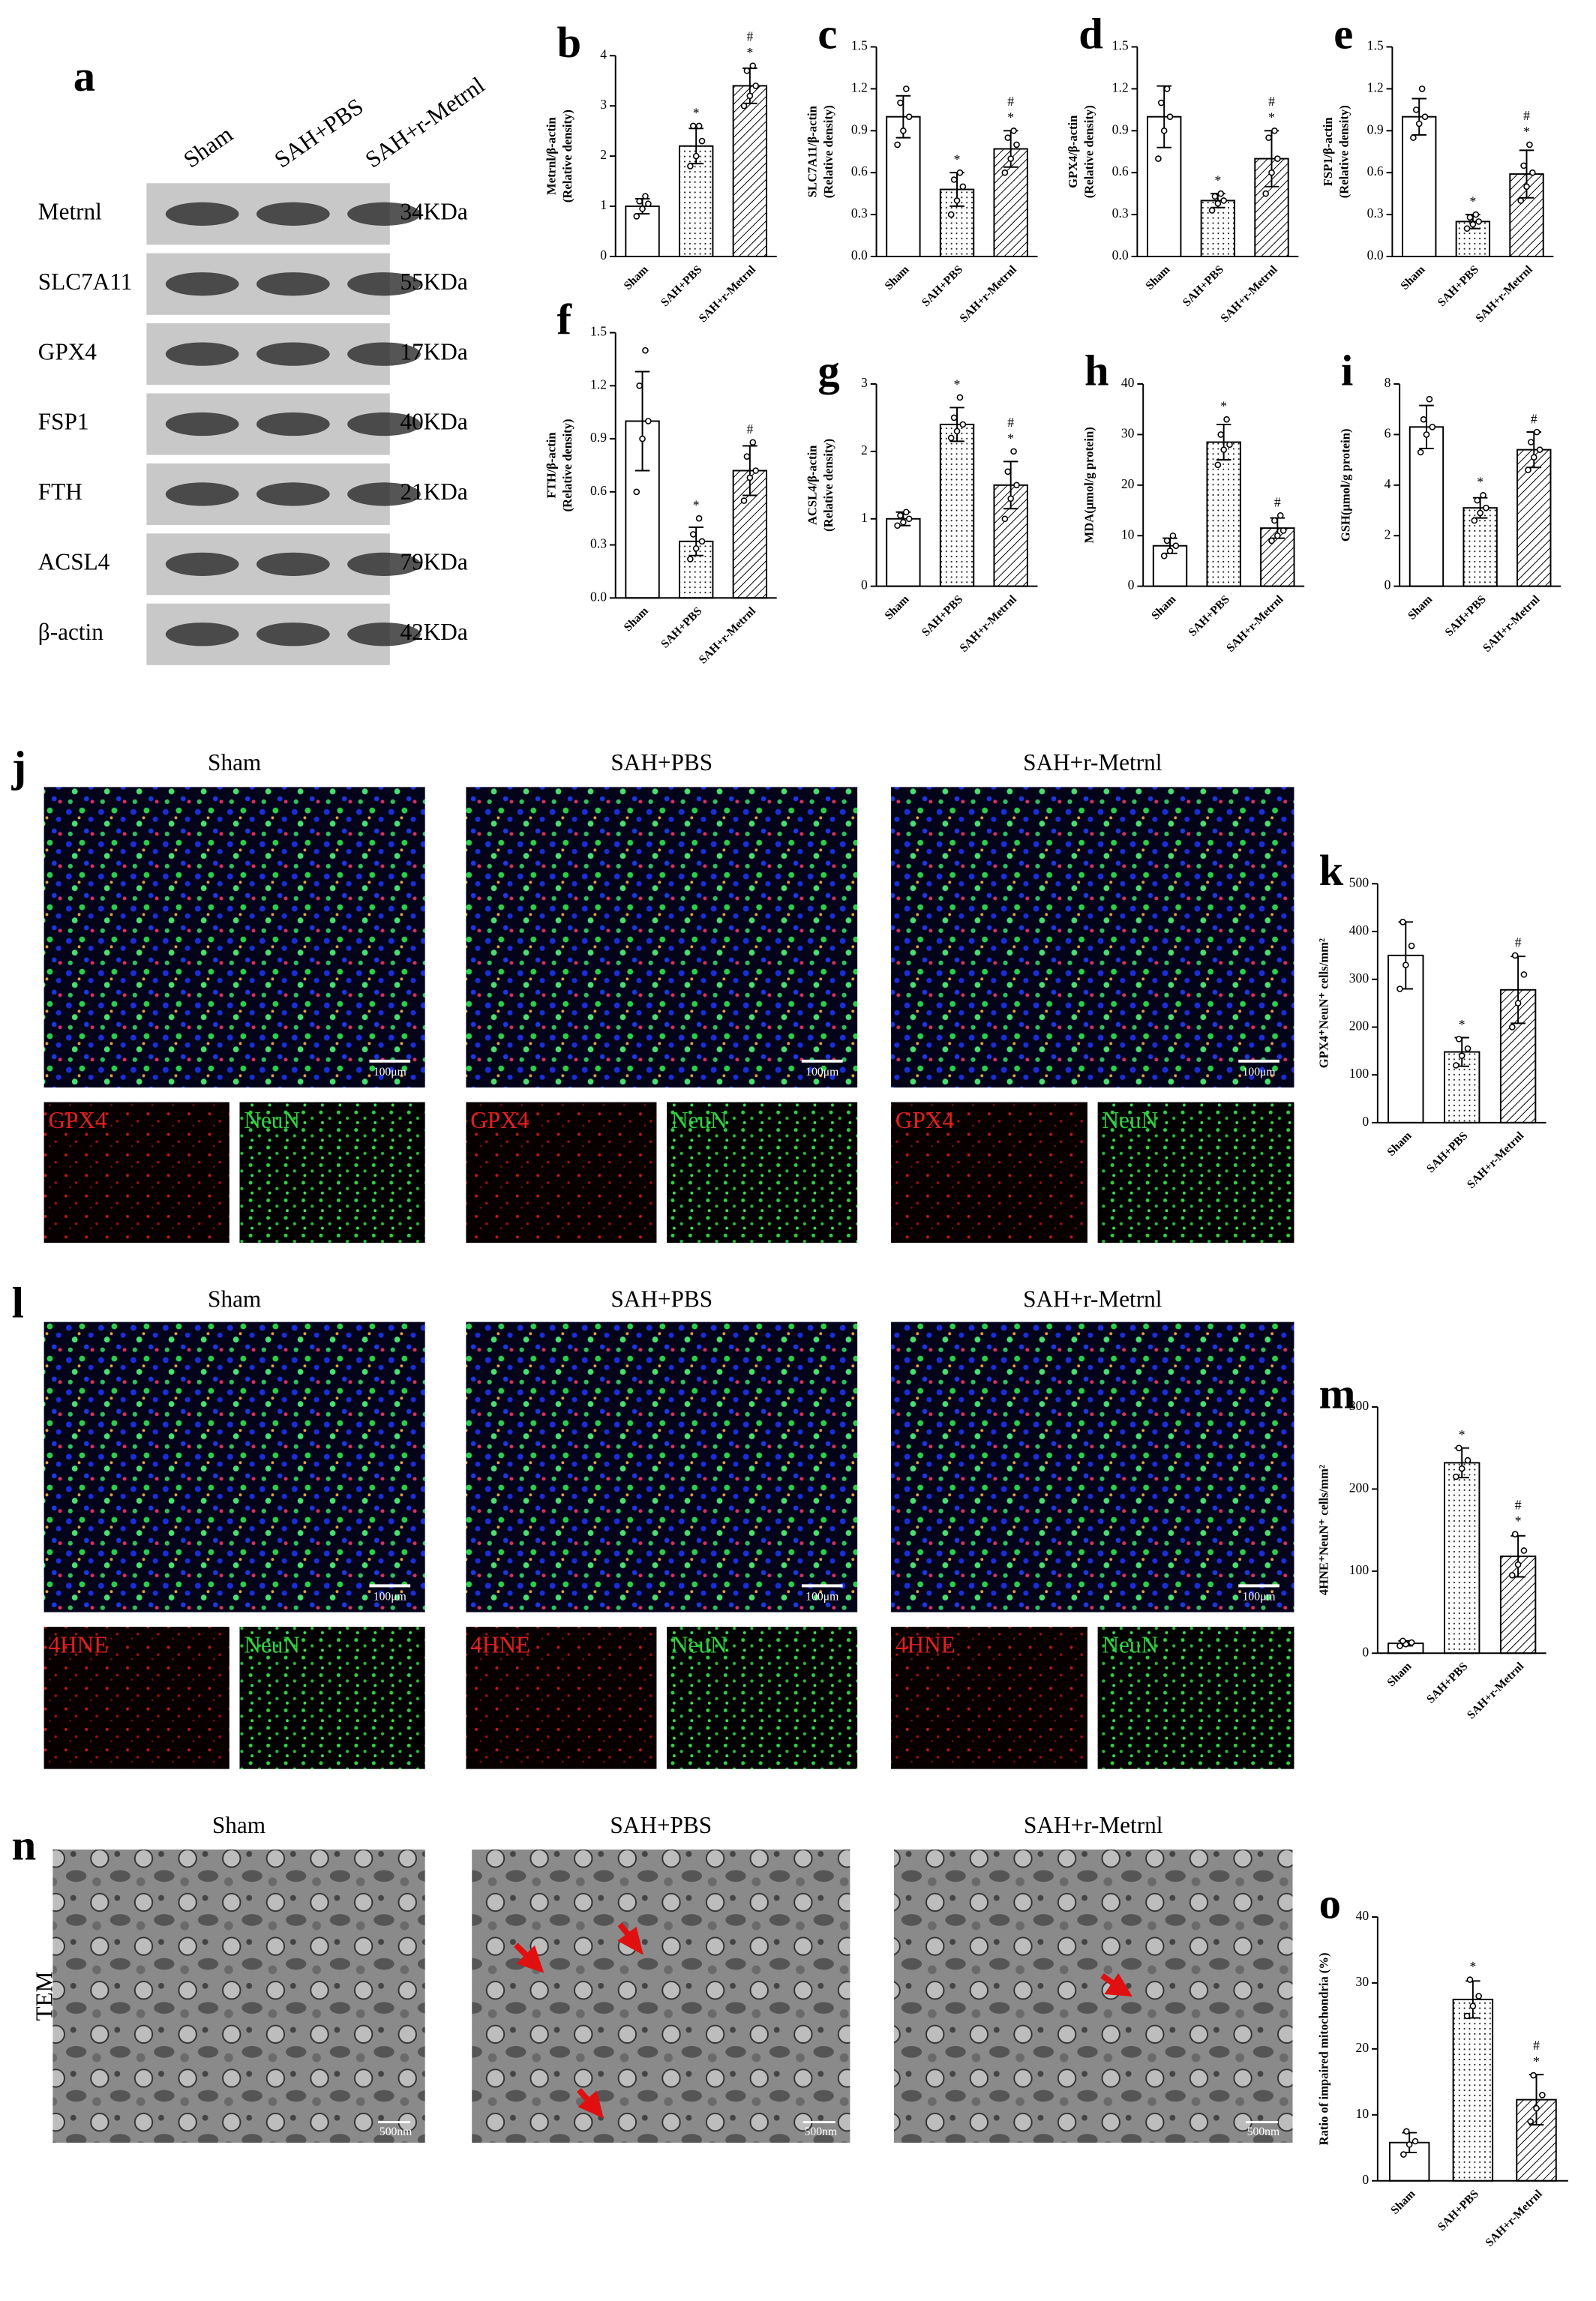  What do you see at coordinates (1323, 2048) in the screenshot?
I see `y-axis-label: Ratio of impaired mitochondria (%)` at bounding box center [1323, 2048].